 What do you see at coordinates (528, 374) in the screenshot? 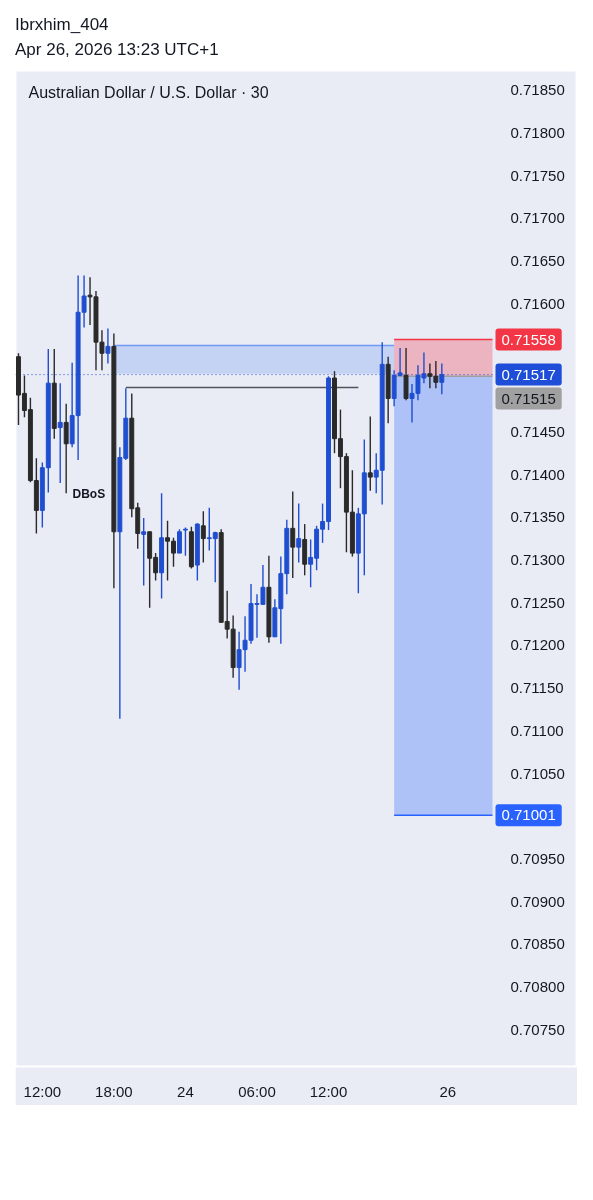
I see `ref-line-label: 0.71517` at bounding box center [528, 374].